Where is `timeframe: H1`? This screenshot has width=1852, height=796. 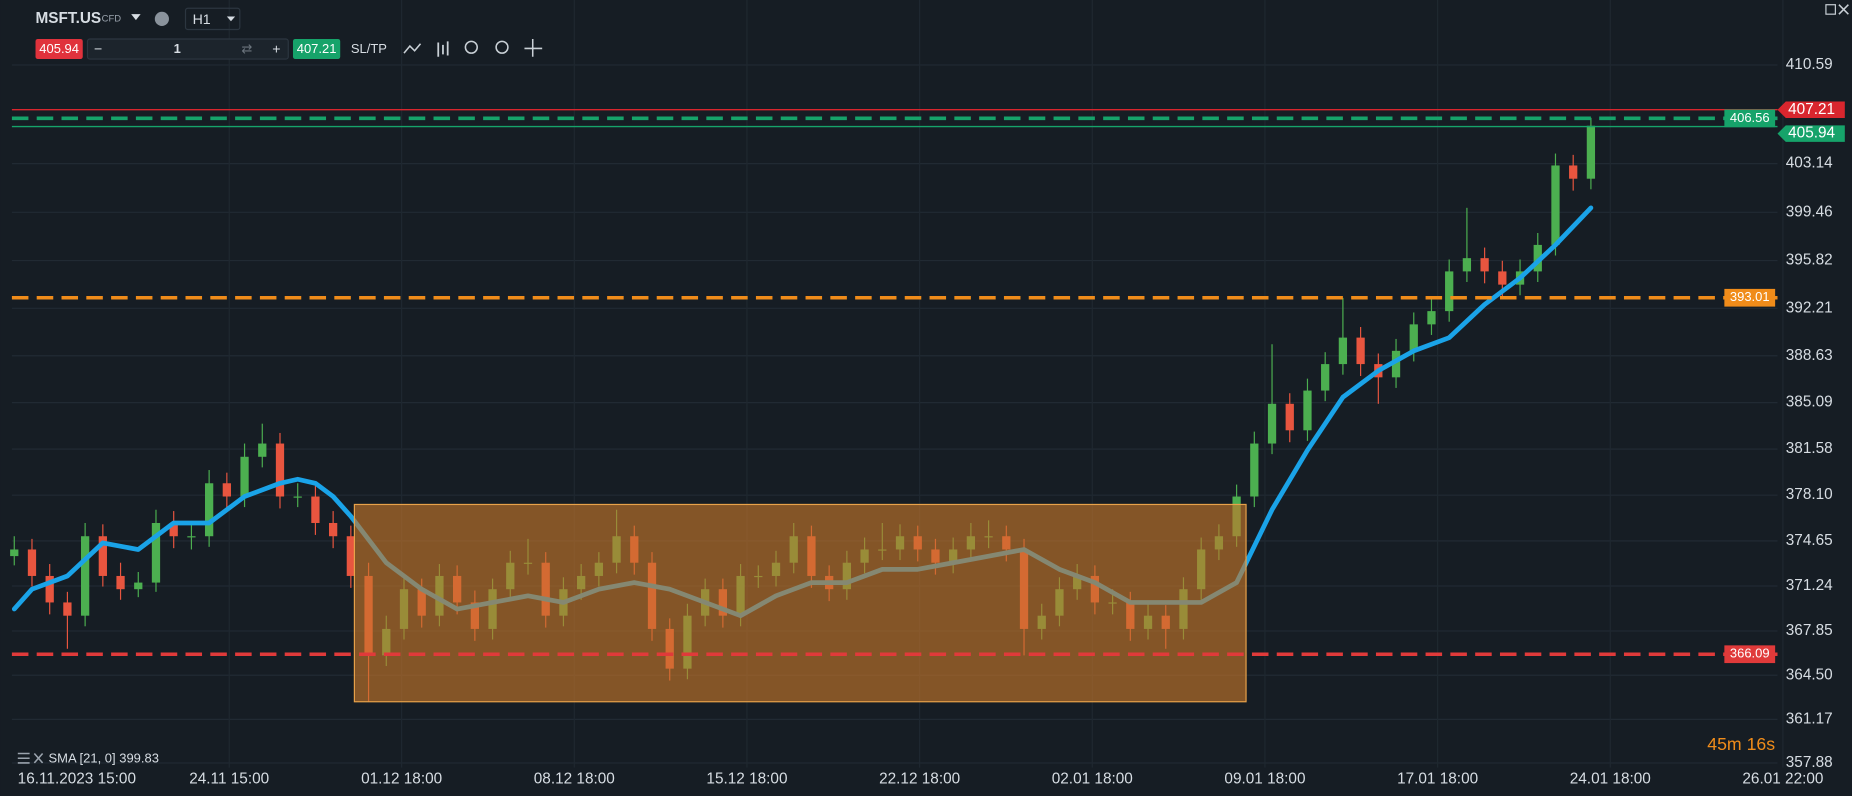 timeframe: H1 is located at coordinates (202, 20).